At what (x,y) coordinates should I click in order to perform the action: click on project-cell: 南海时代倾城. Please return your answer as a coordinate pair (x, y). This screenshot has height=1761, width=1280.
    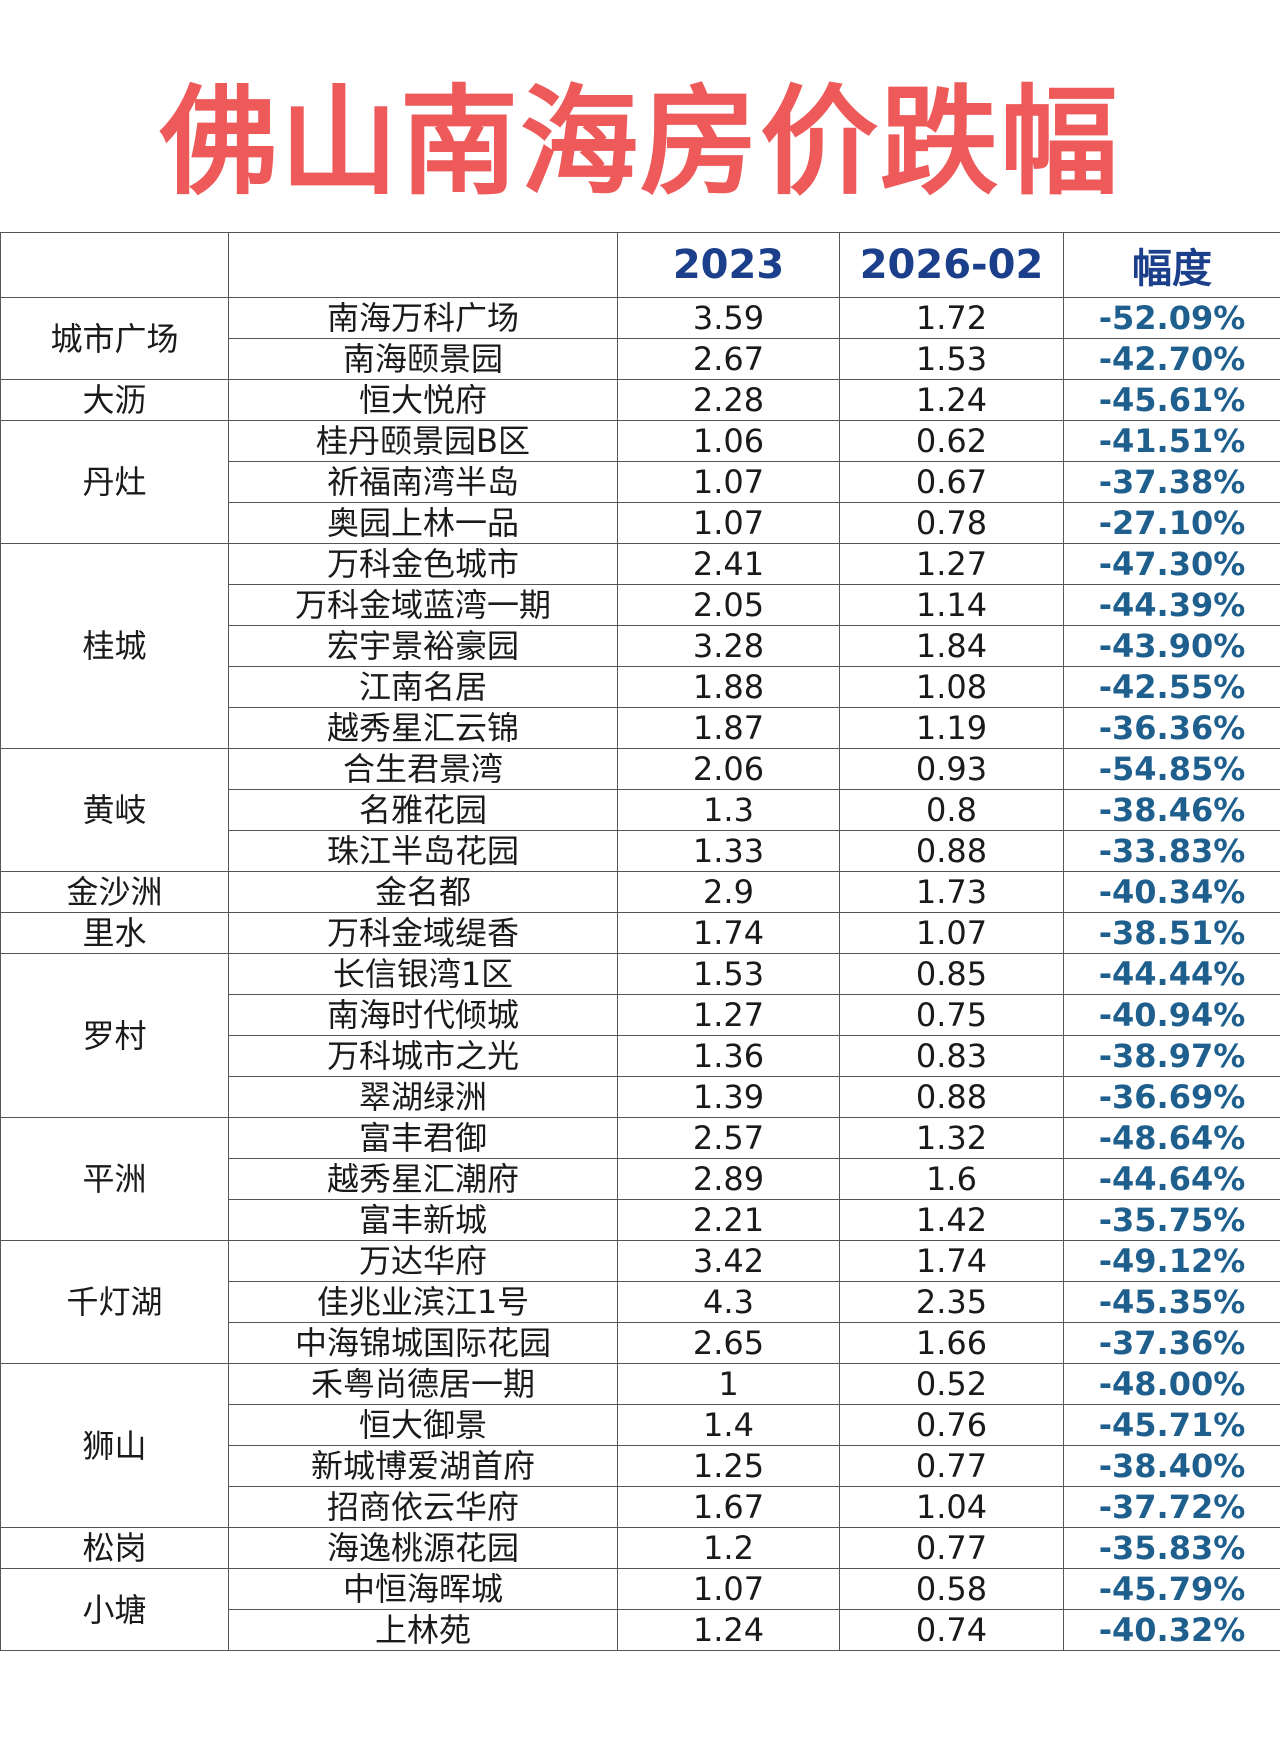
    Looking at the image, I should click on (423, 1015).